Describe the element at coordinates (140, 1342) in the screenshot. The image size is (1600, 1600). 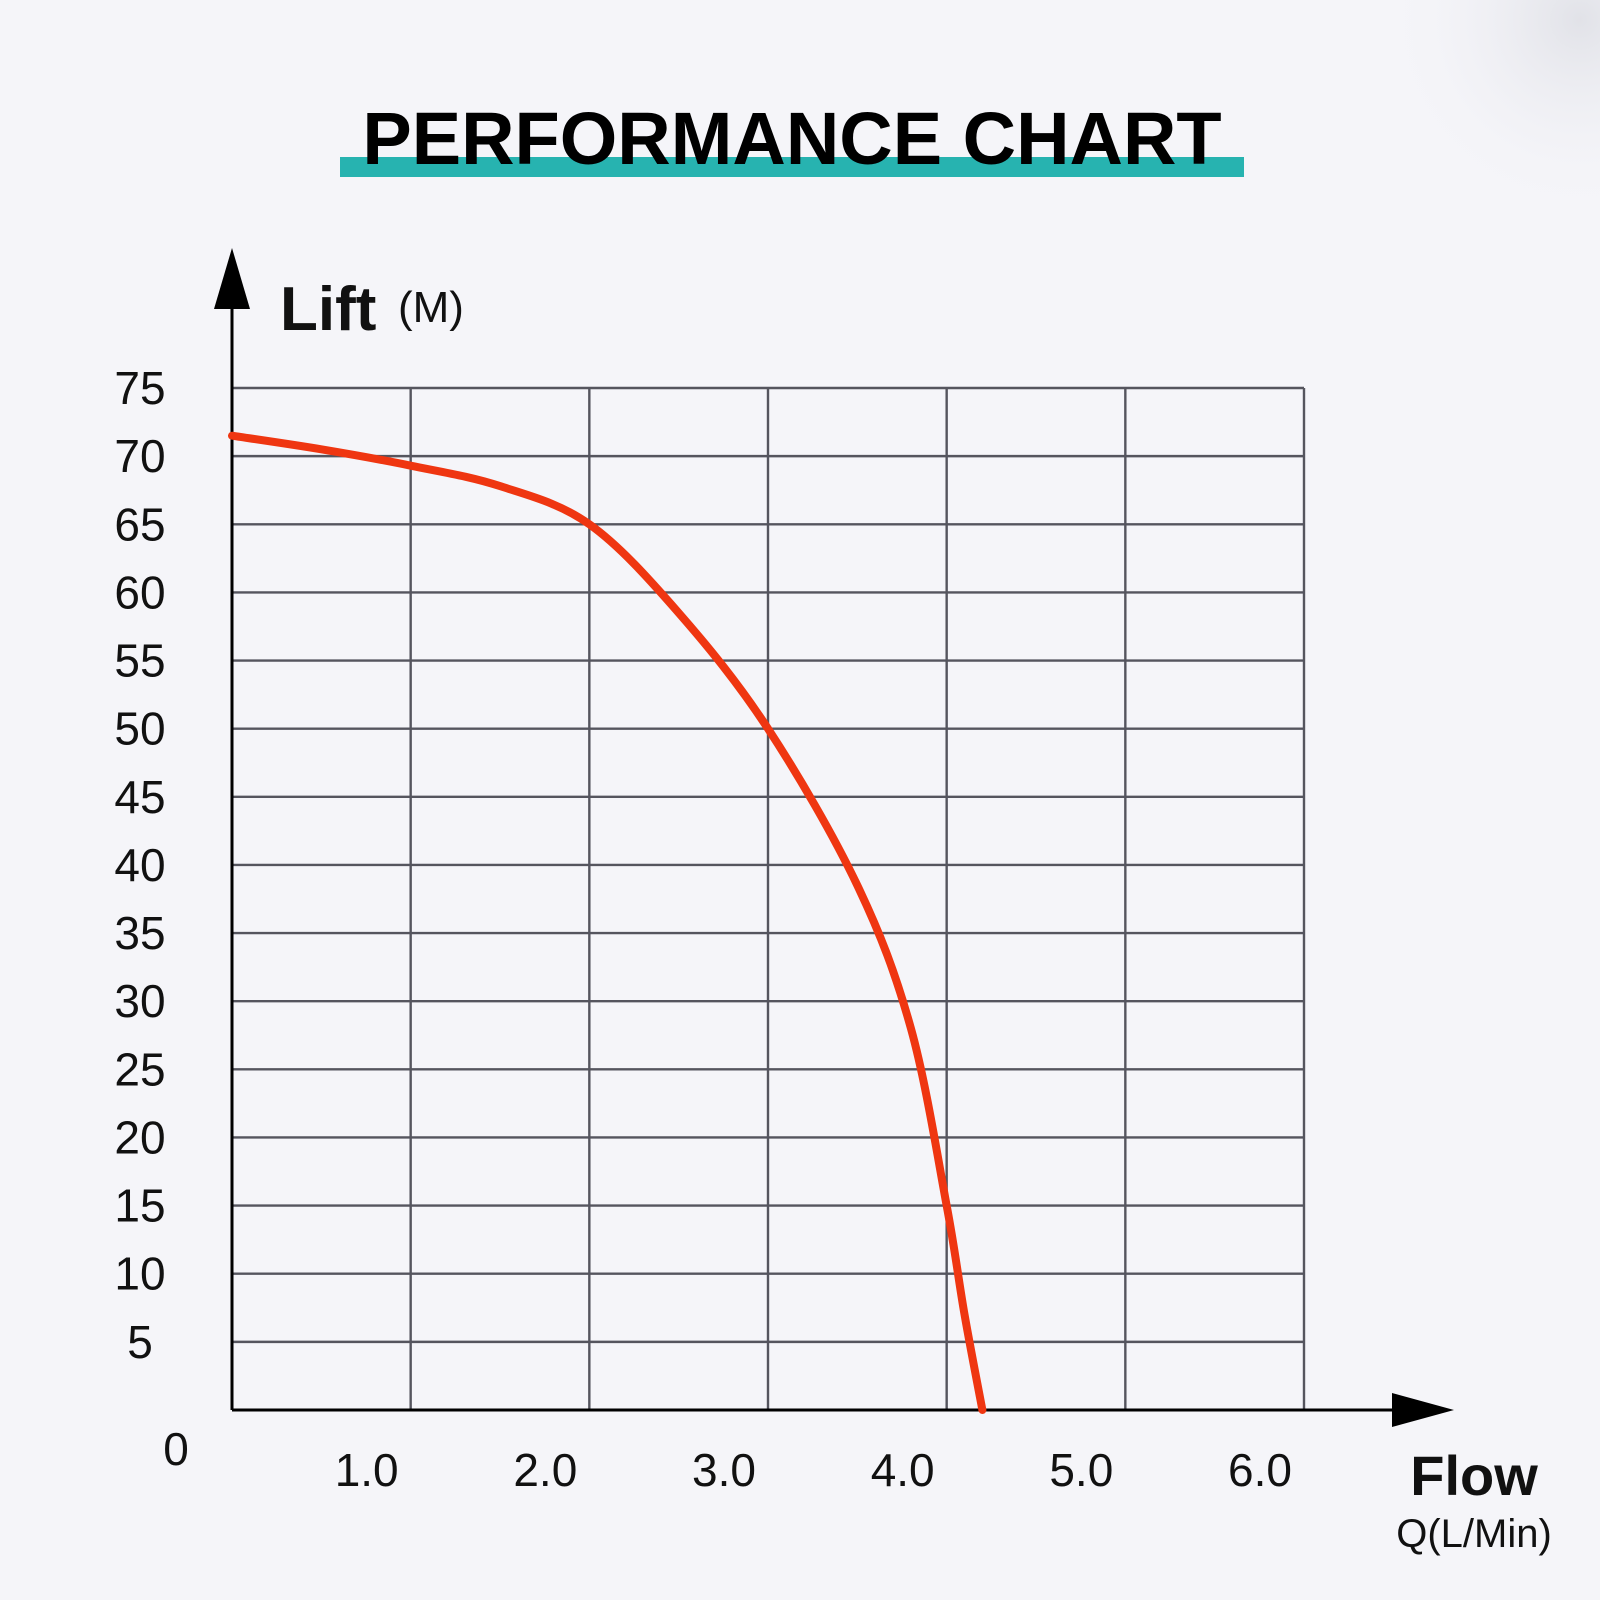
I see `y-tick-label: 5` at that location.